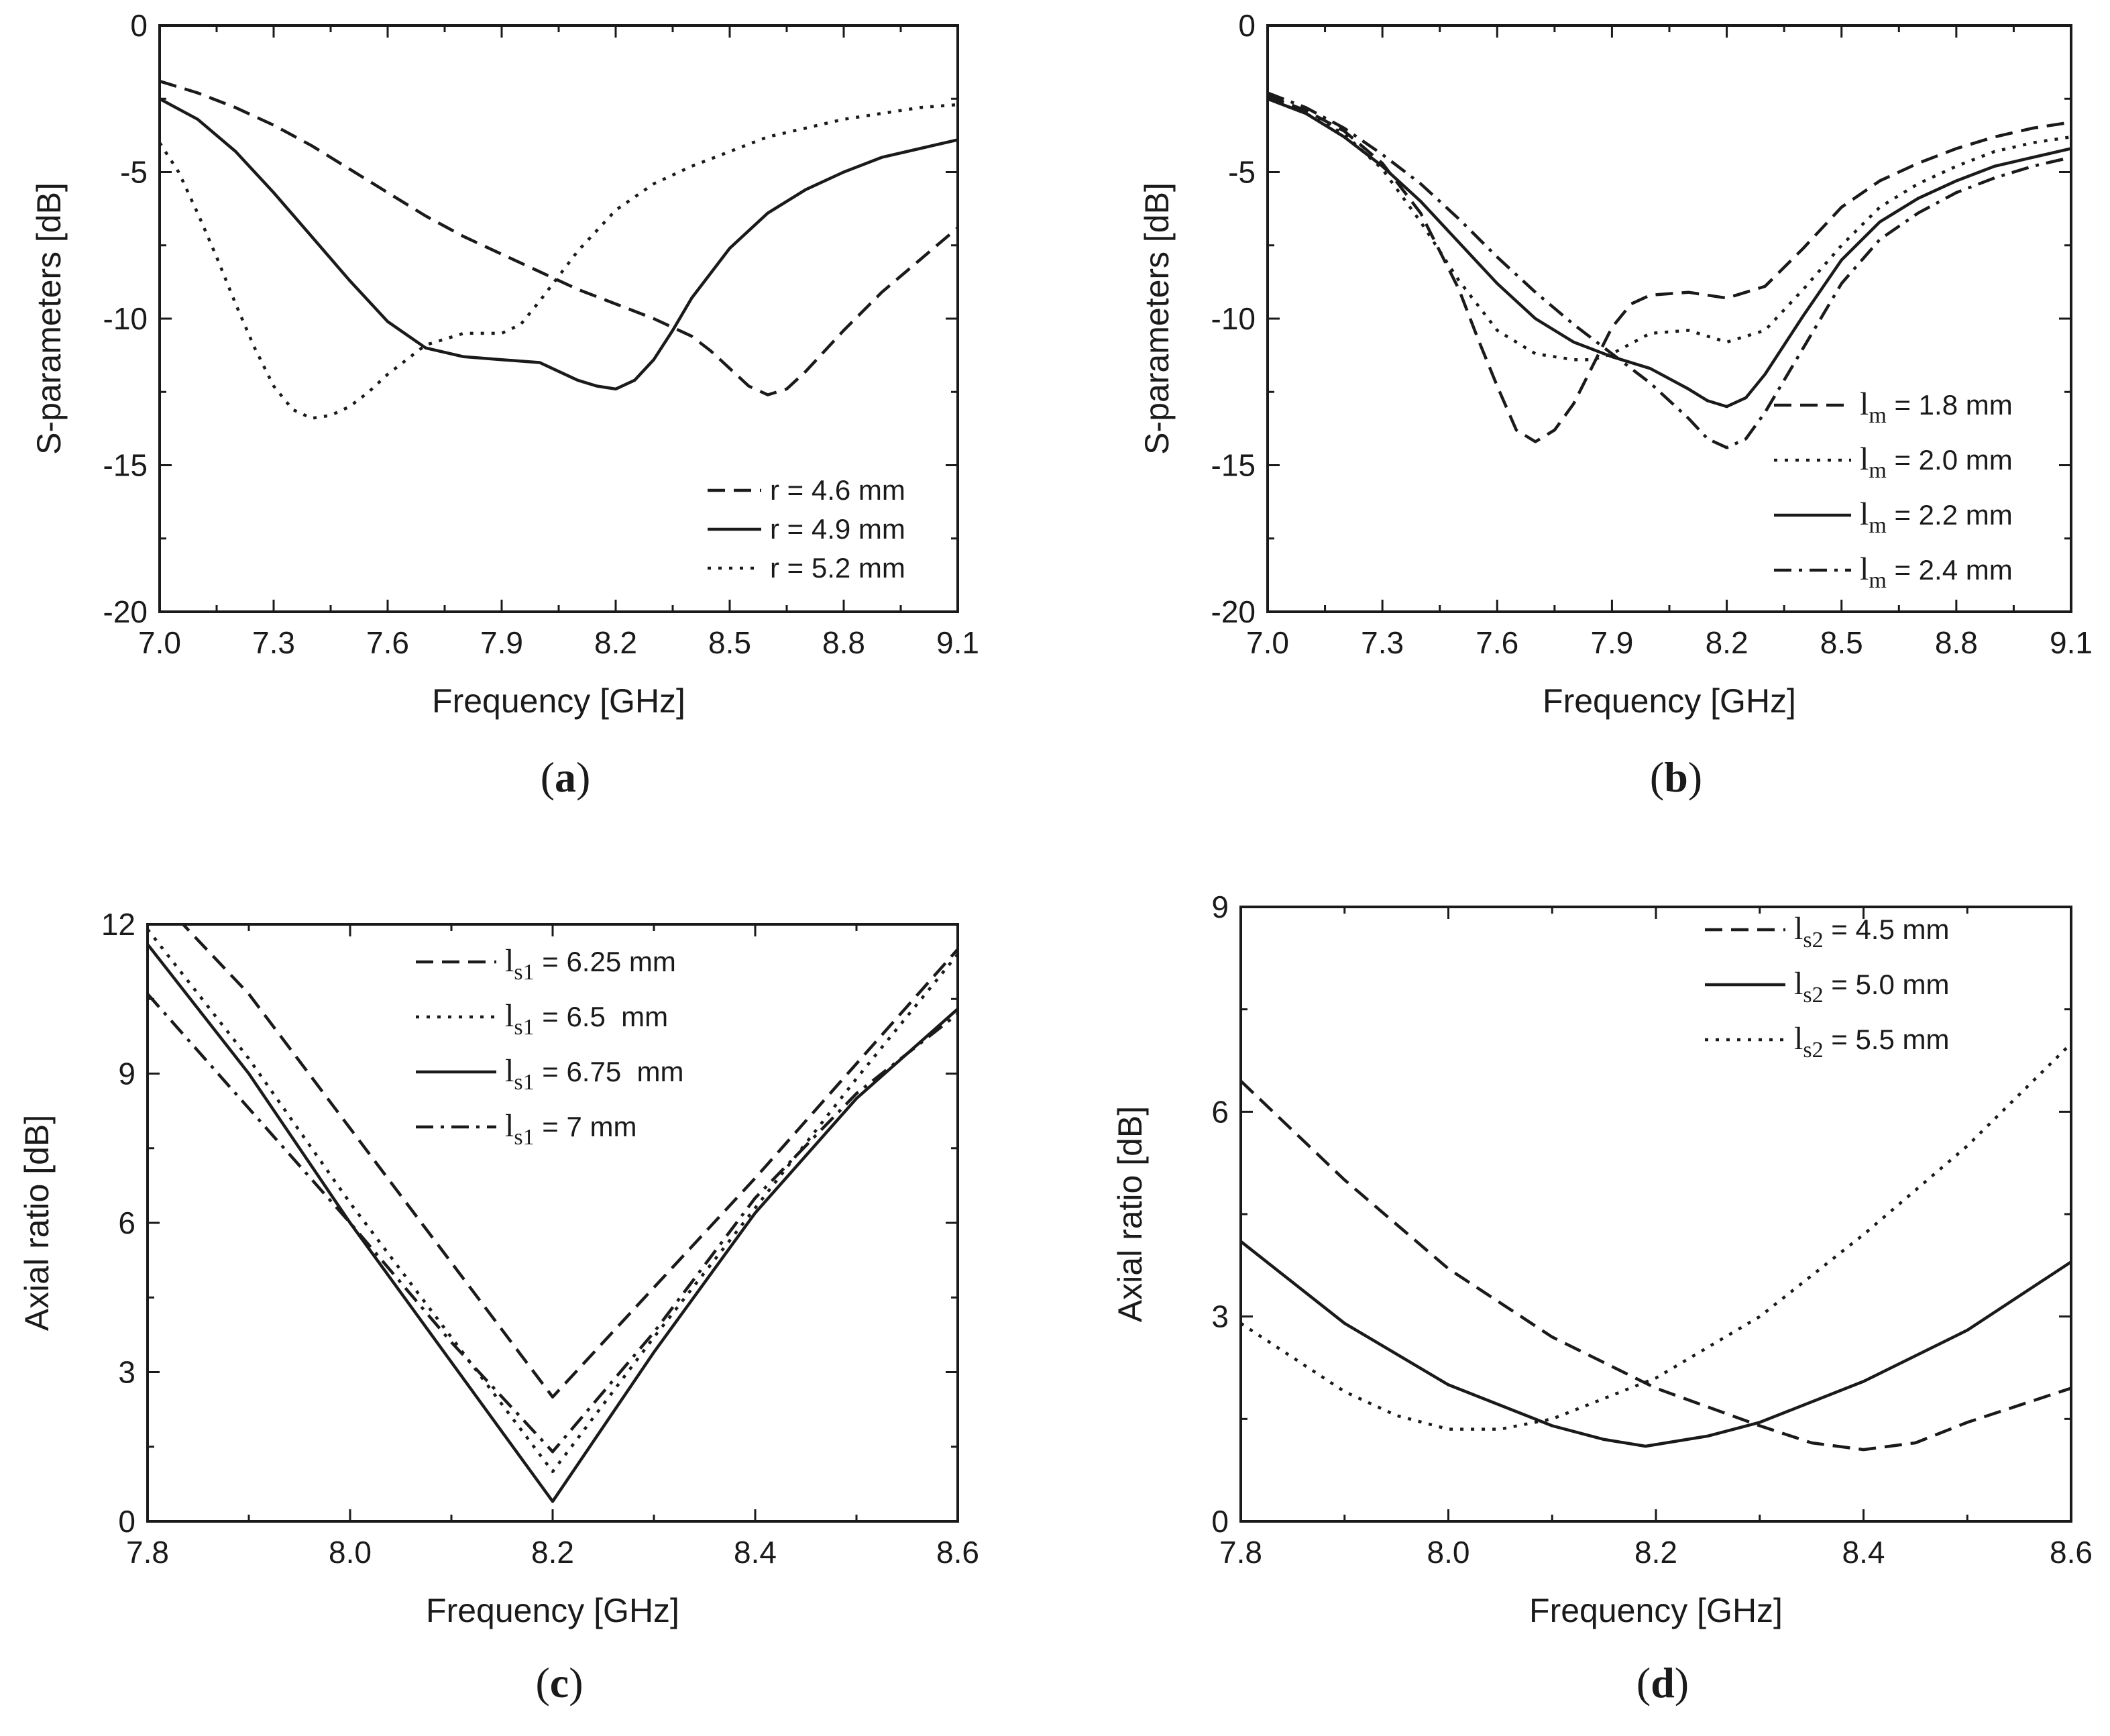 The image size is (2110, 1736). I want to click on x-tick-label: 7.8, so click(147, 1552).